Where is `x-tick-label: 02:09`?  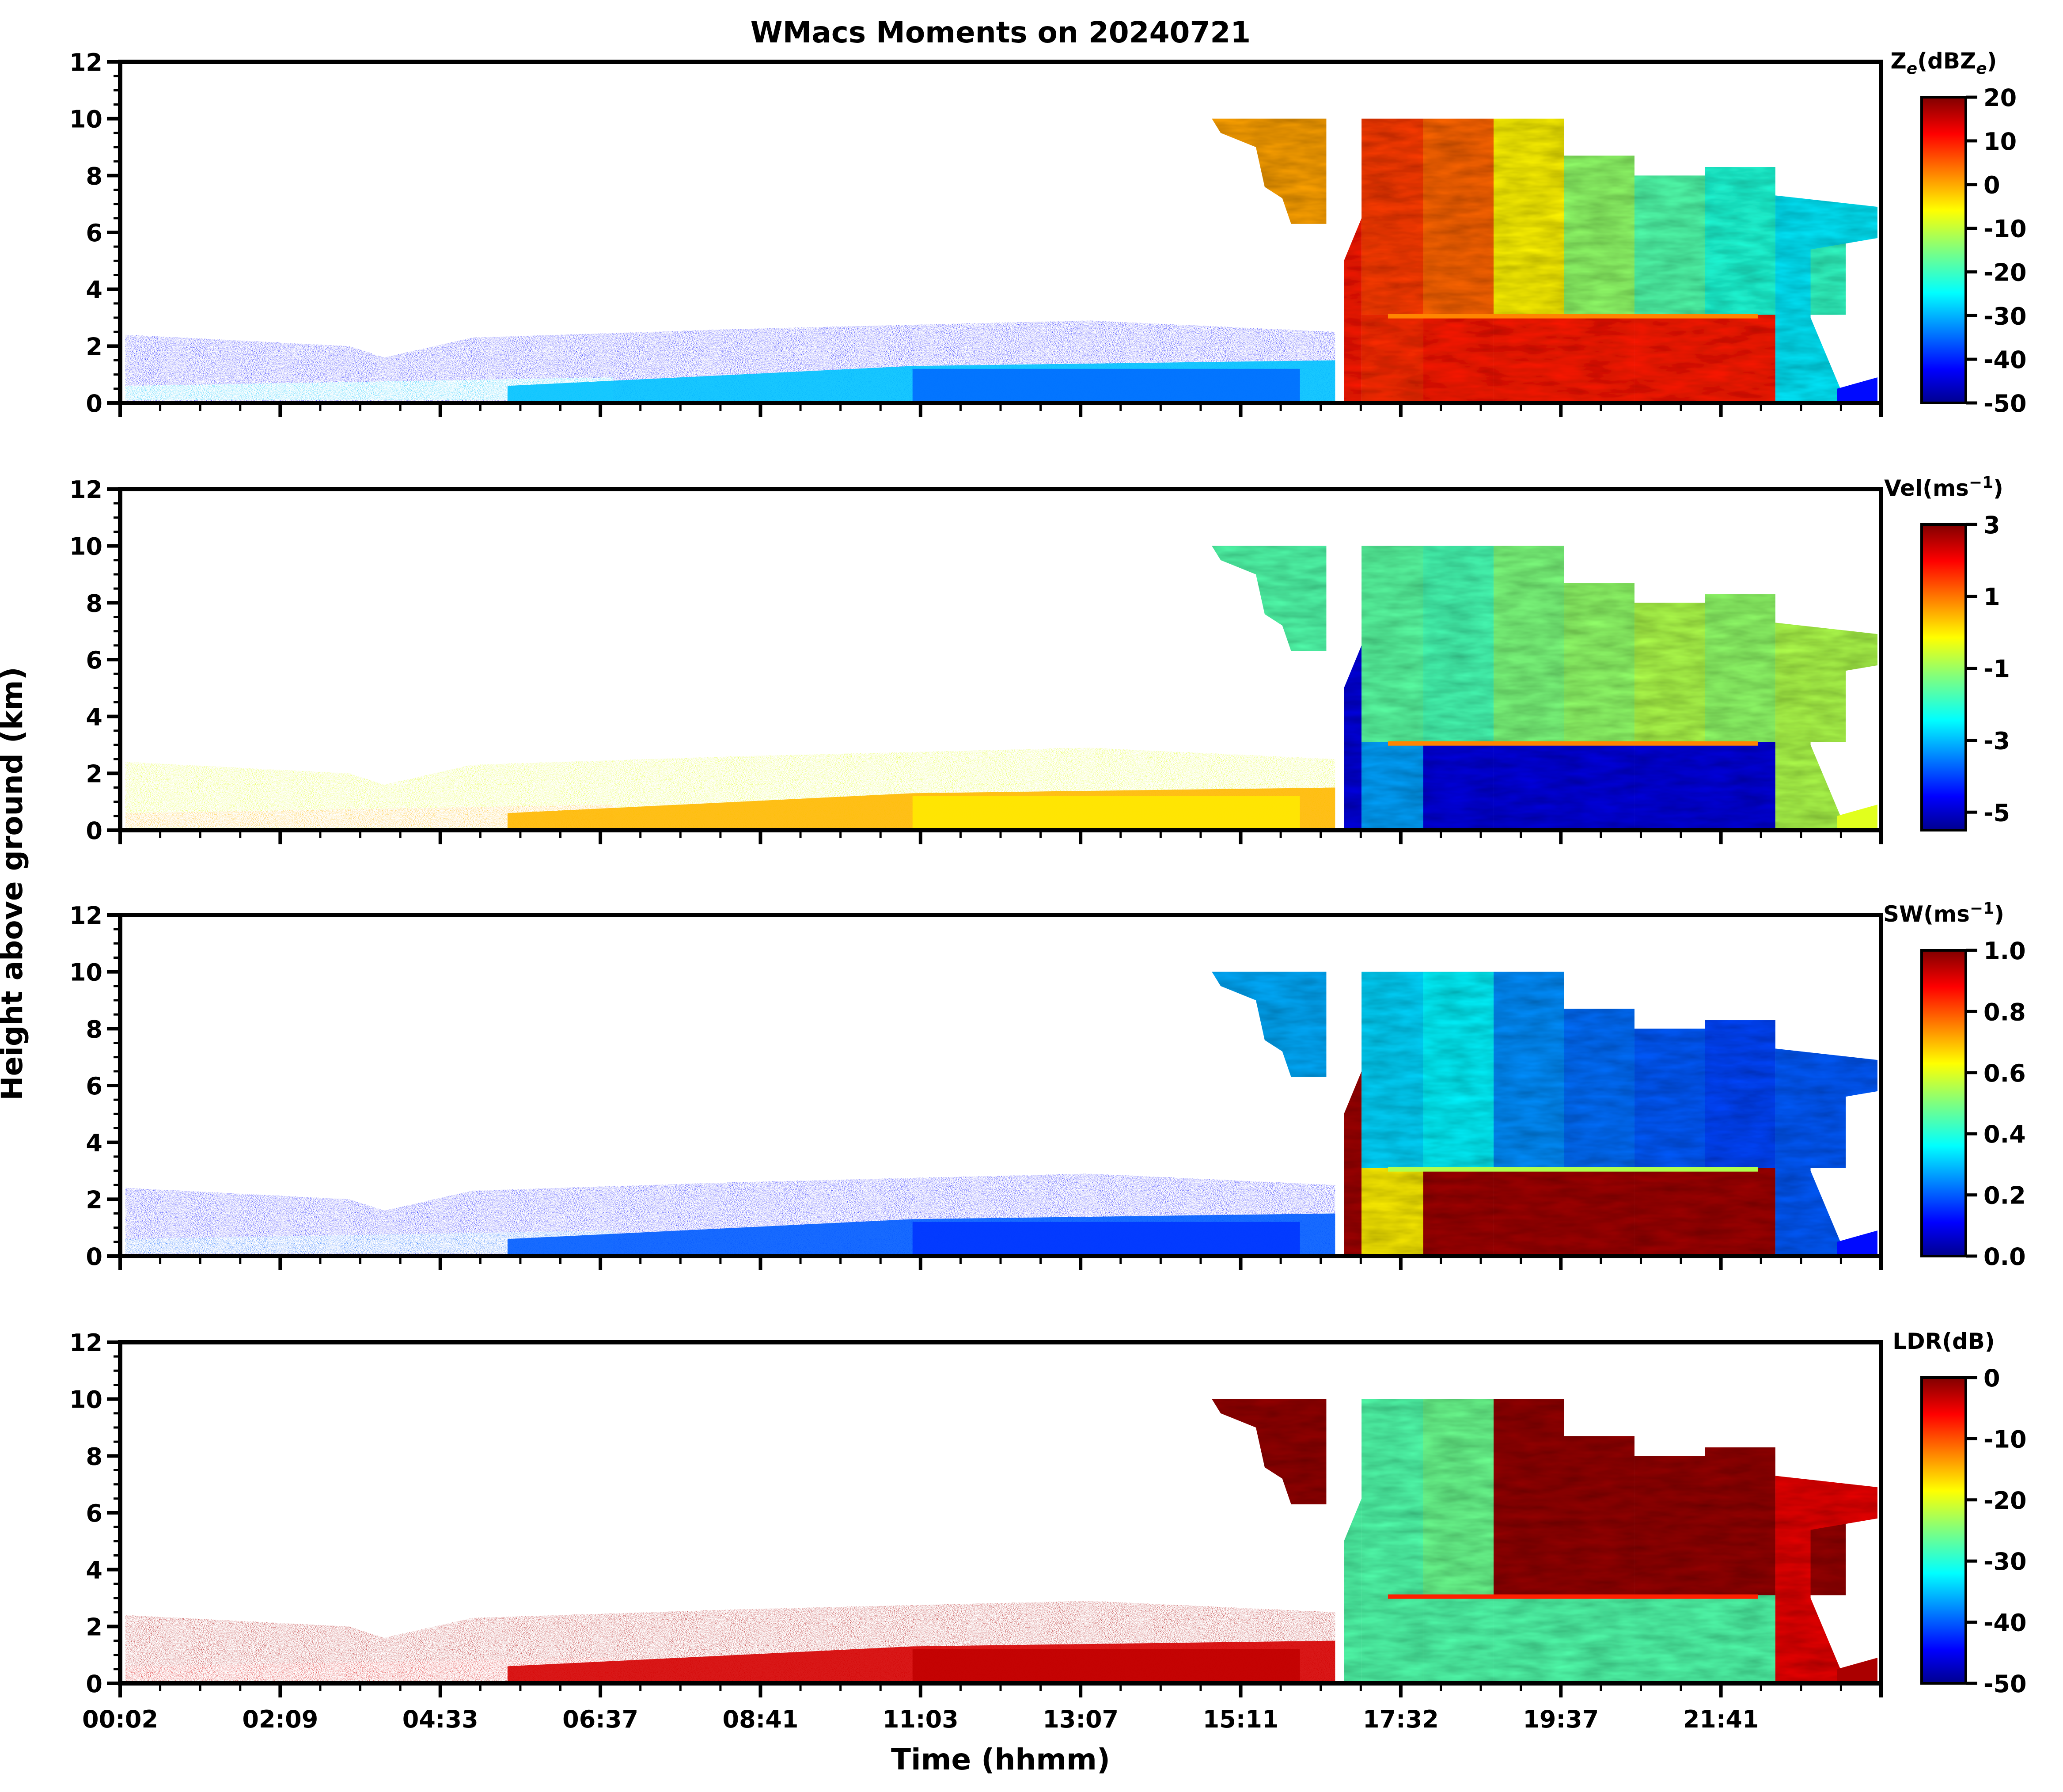
x-tick-label: 02:09 is located at coordinates (280, 1719).